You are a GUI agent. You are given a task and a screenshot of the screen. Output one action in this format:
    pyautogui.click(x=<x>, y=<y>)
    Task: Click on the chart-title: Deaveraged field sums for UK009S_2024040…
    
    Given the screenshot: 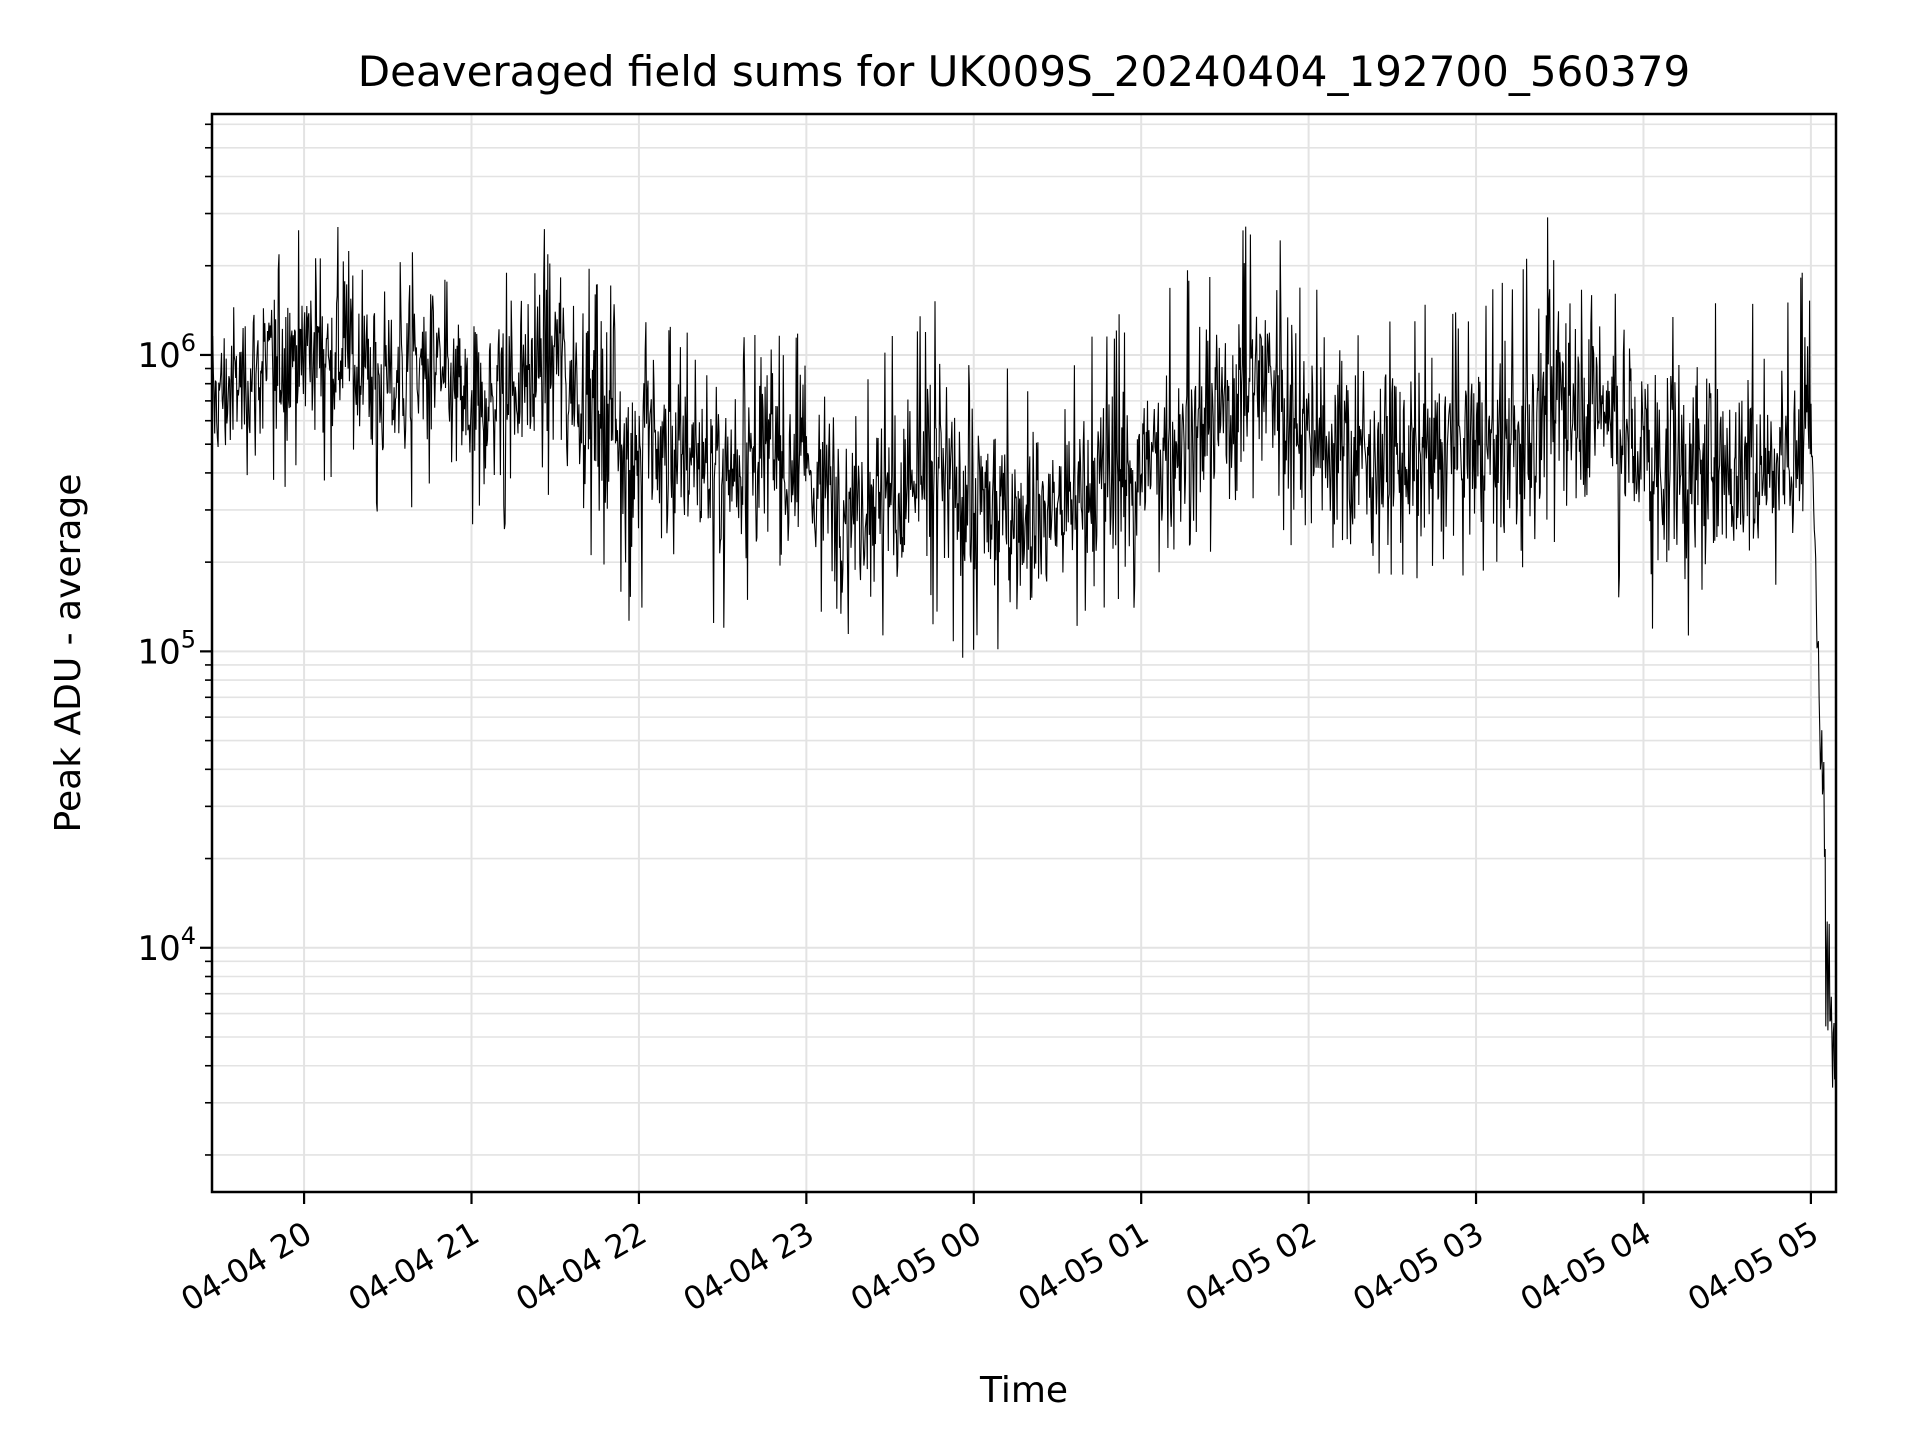 What is the action you would take?
    pyautogui.click(x=1024, y=71)
    